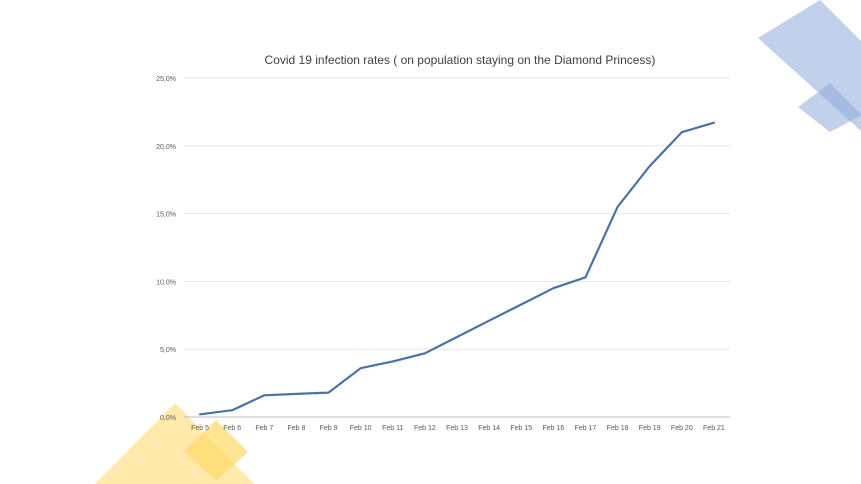 The width and height of the screenshot is (861, 484). Describe the element at coordinates (329, 428) in the screenshot. I see `x-tick-label: Feb 9` at that location.